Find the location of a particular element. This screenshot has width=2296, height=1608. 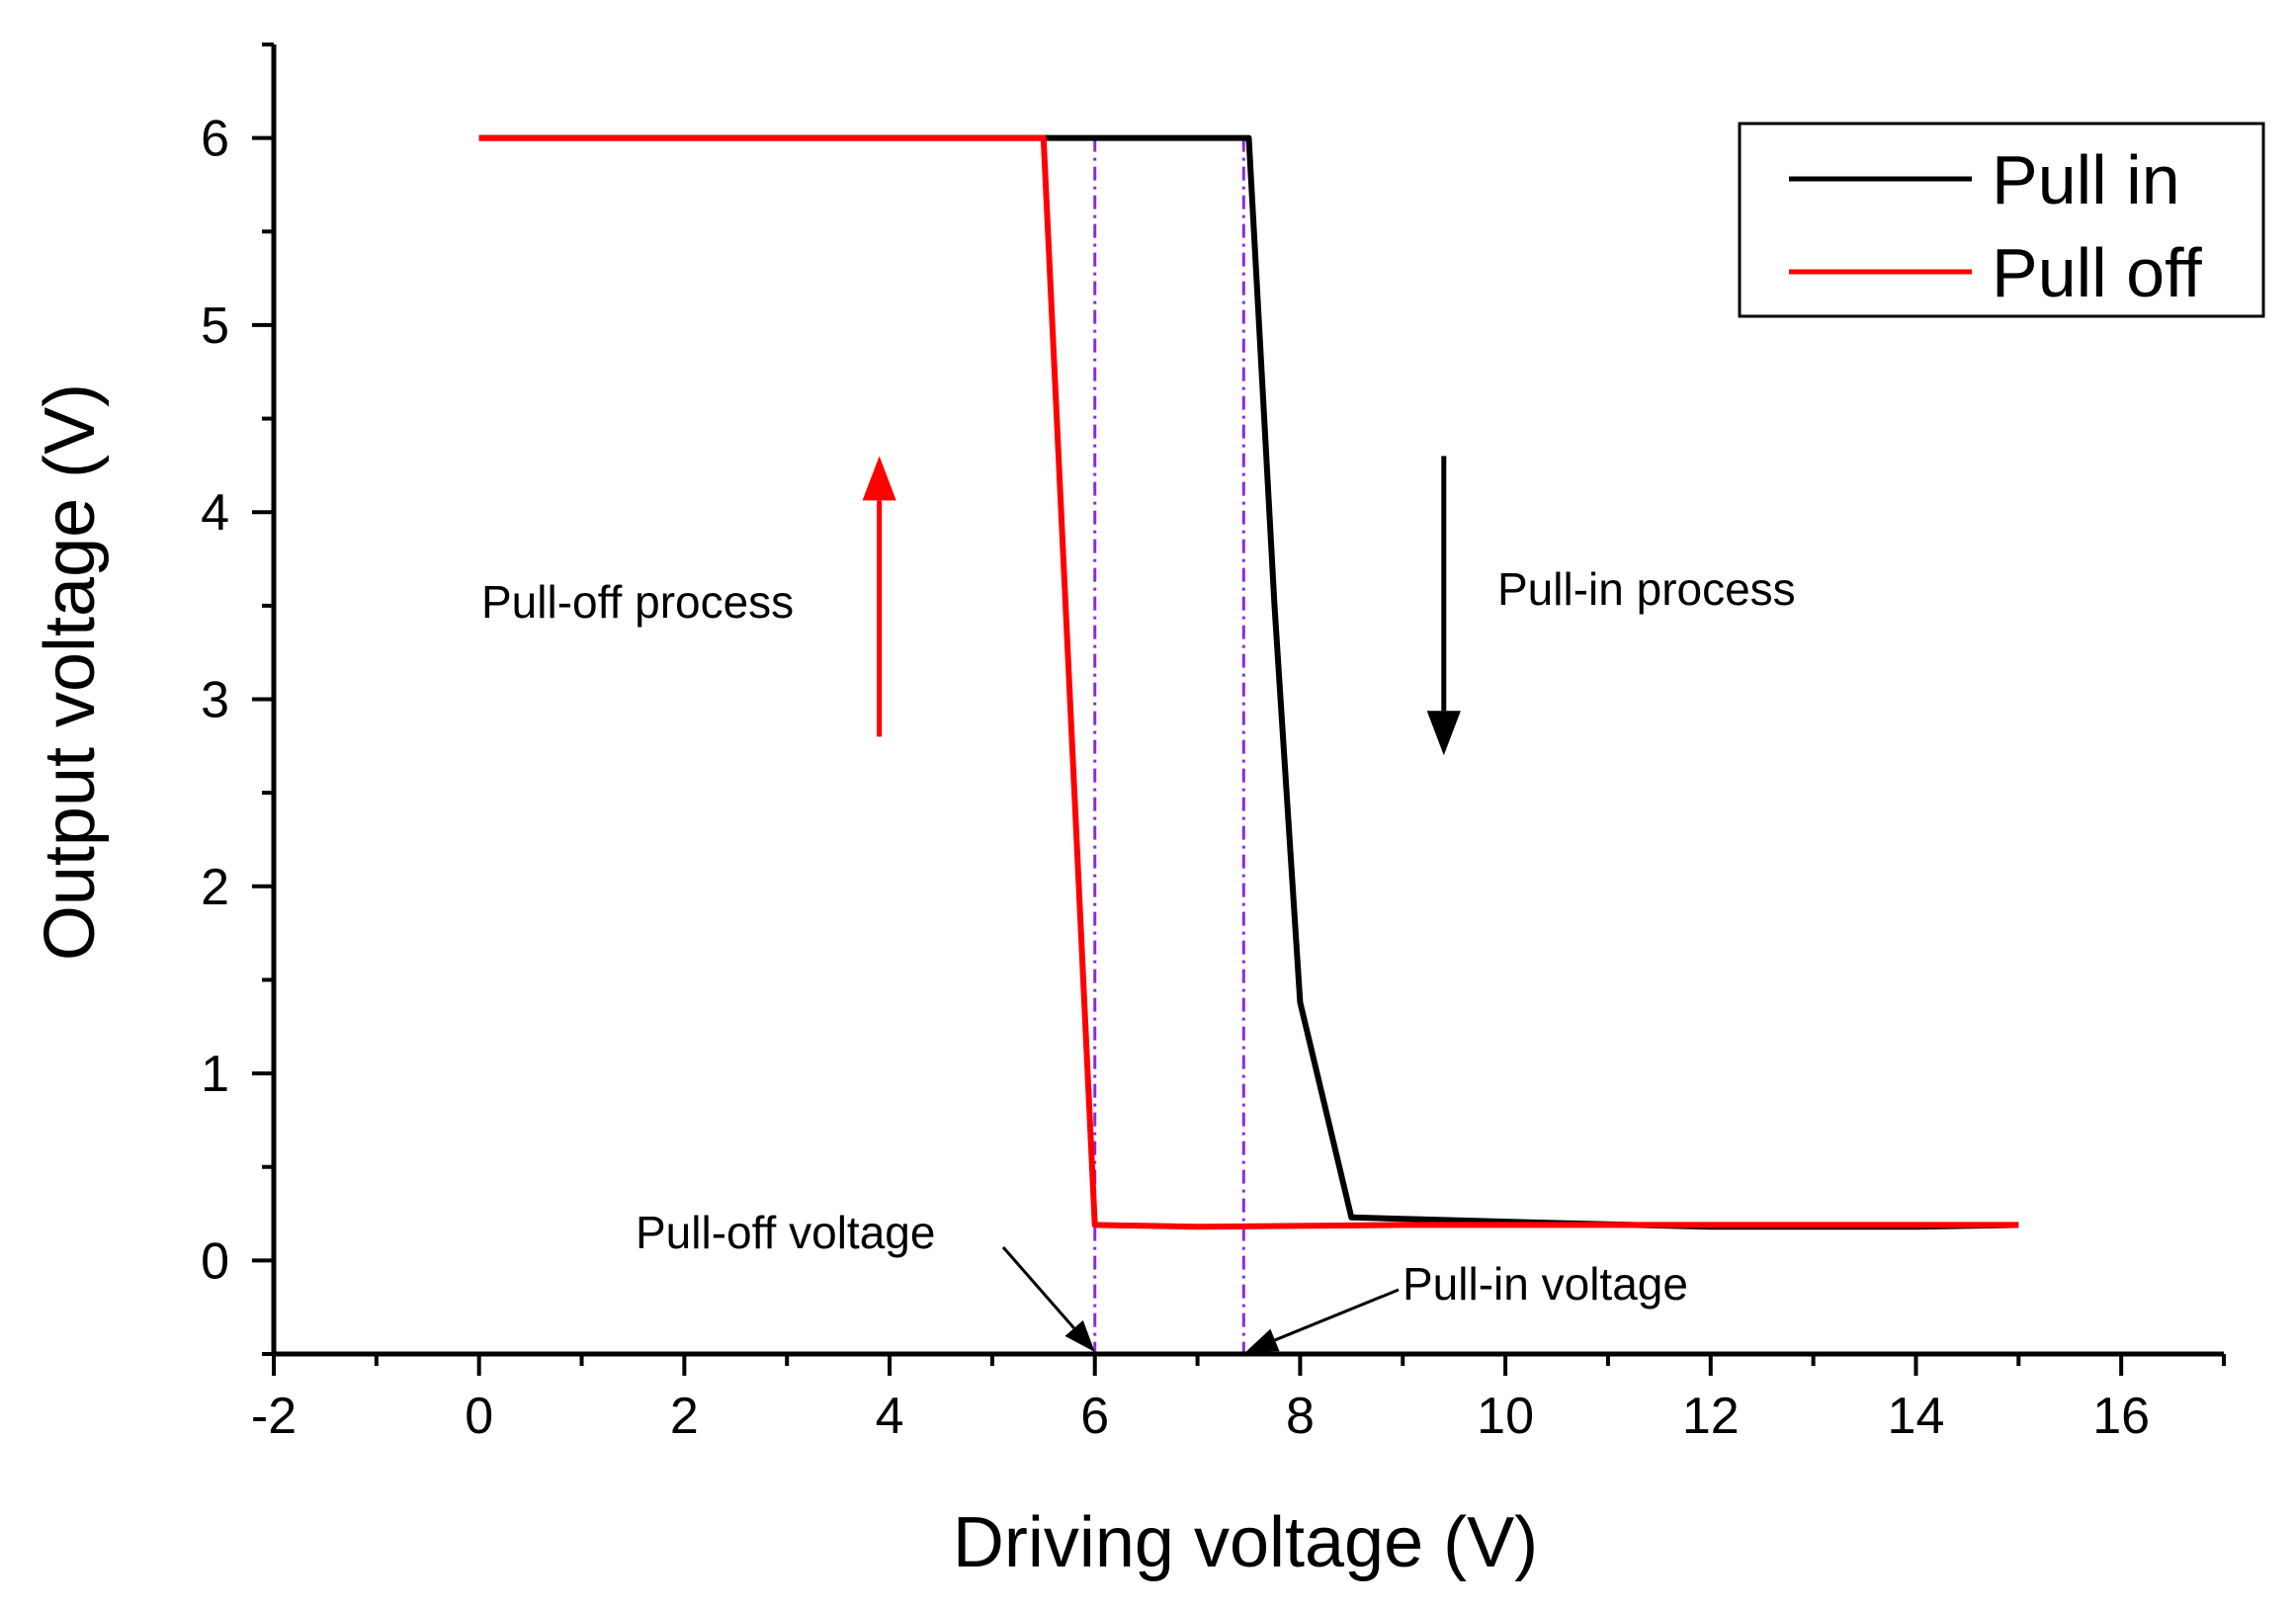

pull-off-voltage-arrow is located at coordinates (1048, 1299).